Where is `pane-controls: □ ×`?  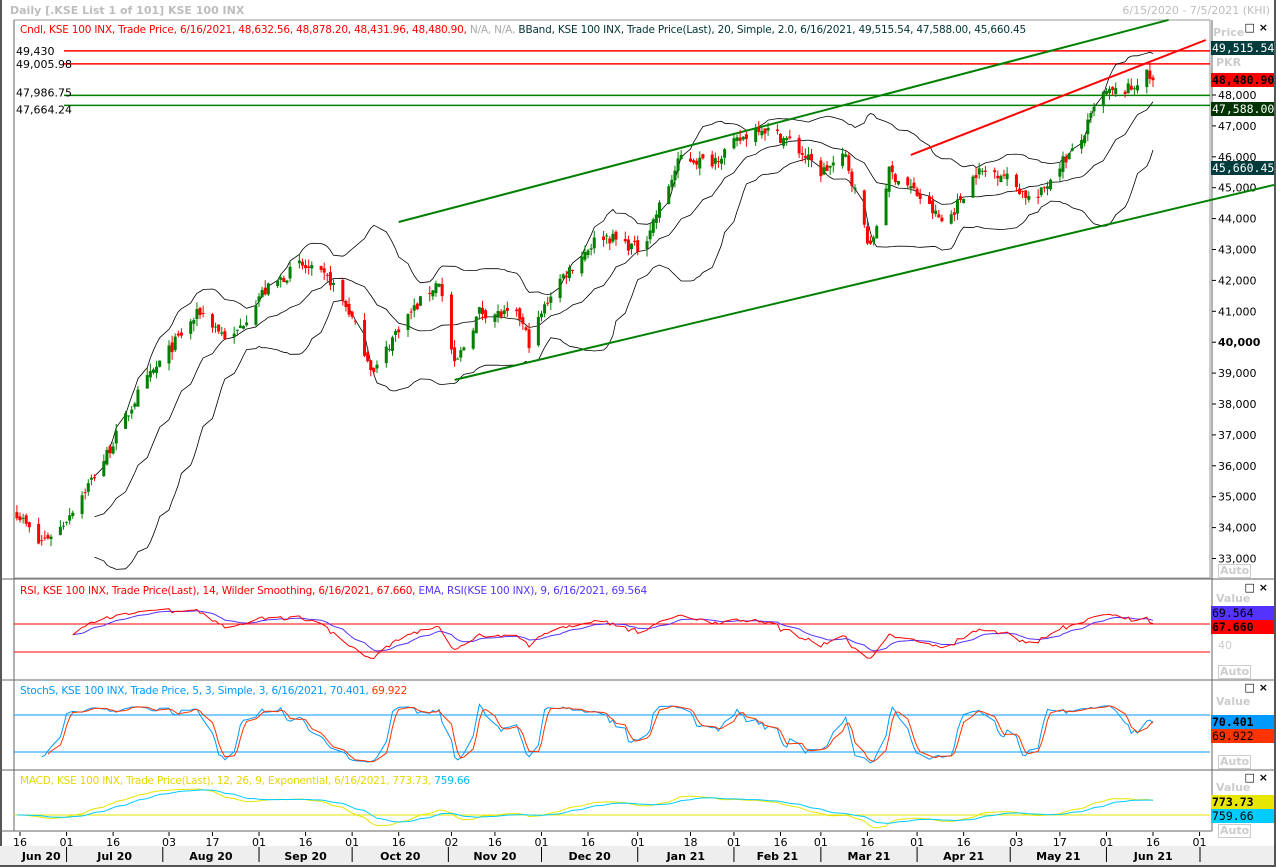
pane-controls: □ × is located at coordinates (1256, 27).